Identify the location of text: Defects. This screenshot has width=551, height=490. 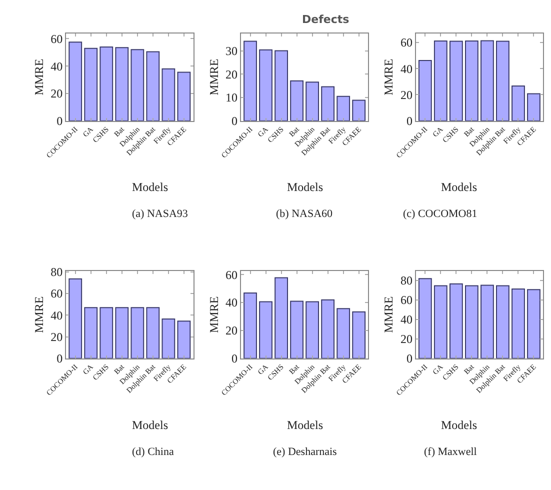
(326, 19).